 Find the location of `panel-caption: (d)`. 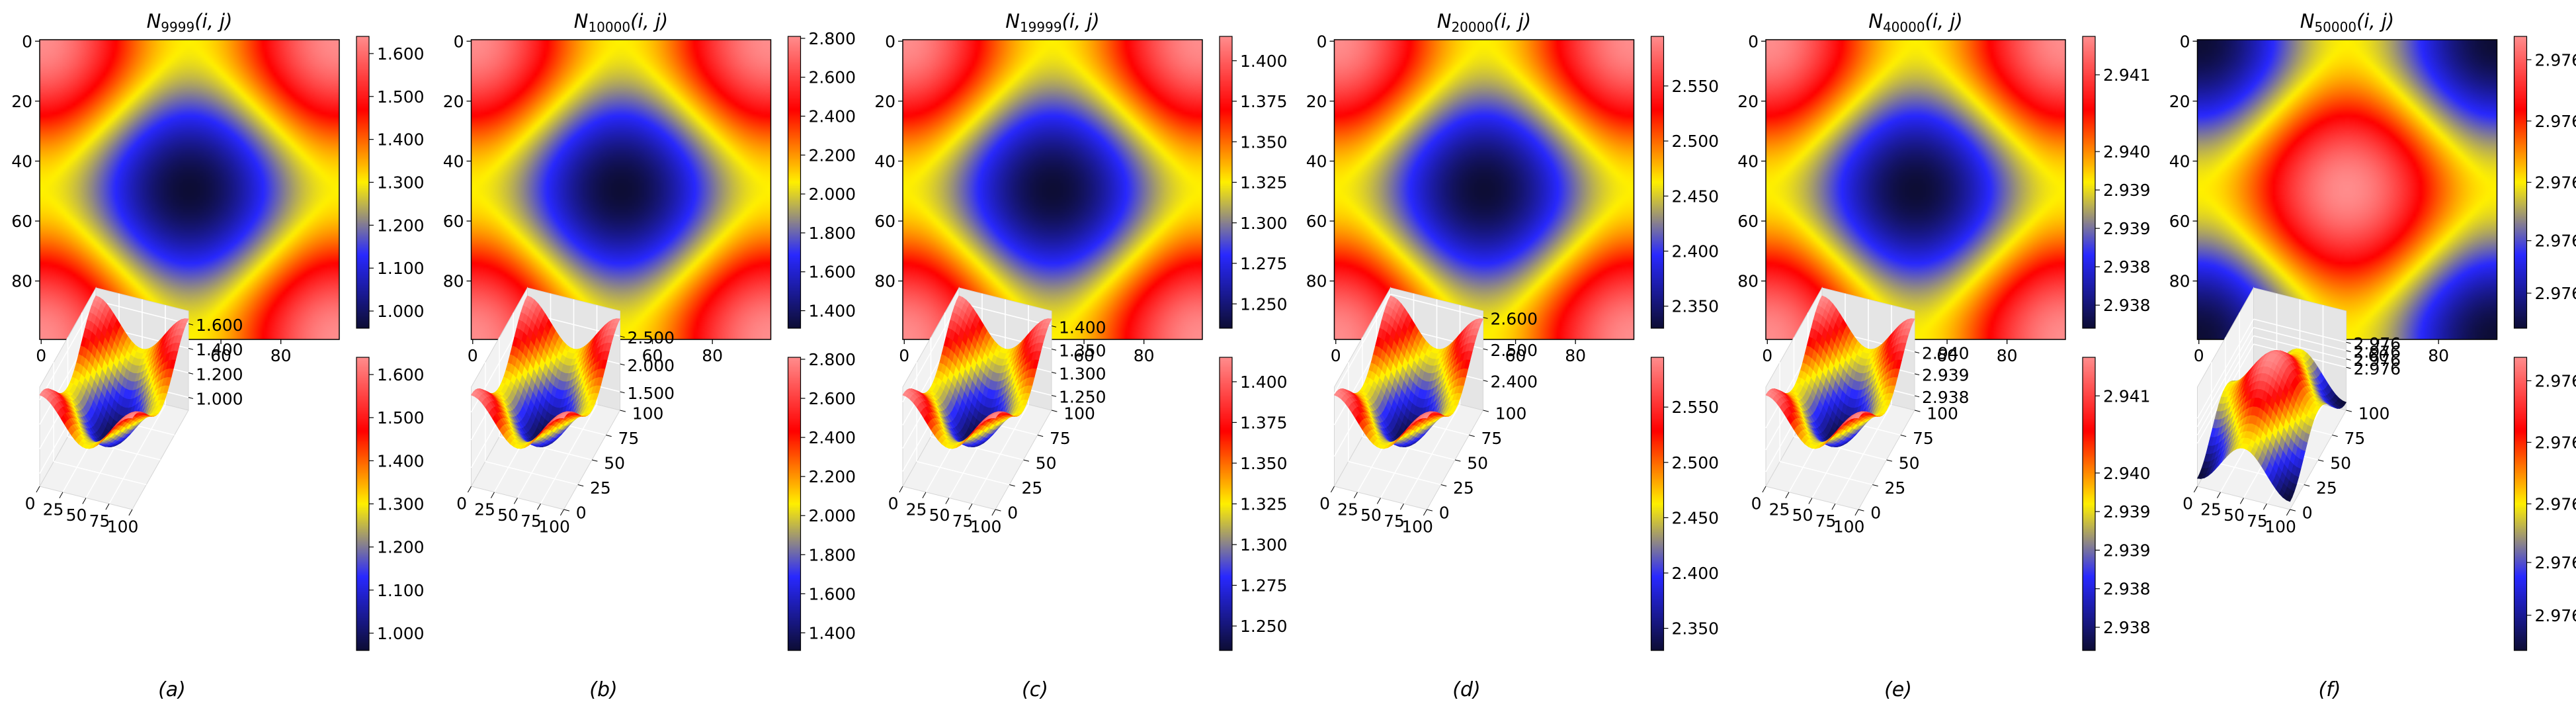

panel-caption: (d) is located at coordinates (1466, 689).